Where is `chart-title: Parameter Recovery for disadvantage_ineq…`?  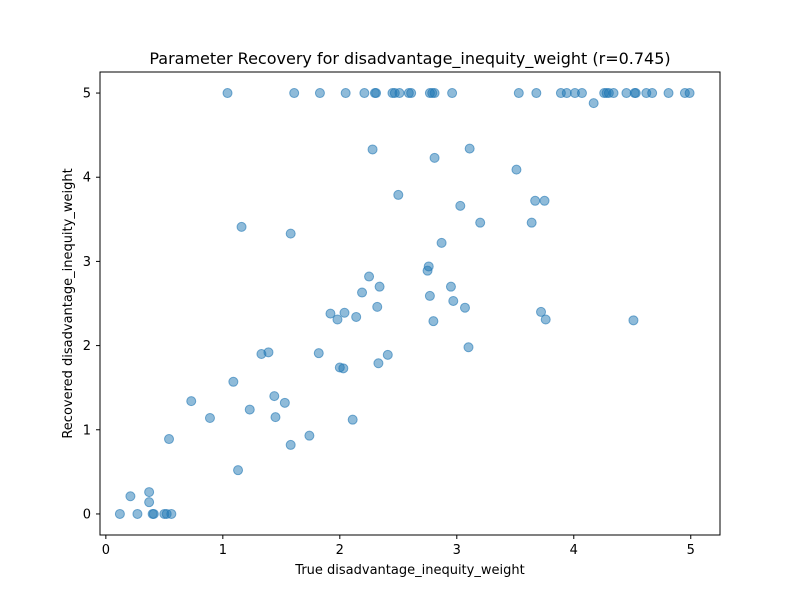
chart-title: Parameter Recovery for disadvantage_ineq… is located at coordinates (409, 59).